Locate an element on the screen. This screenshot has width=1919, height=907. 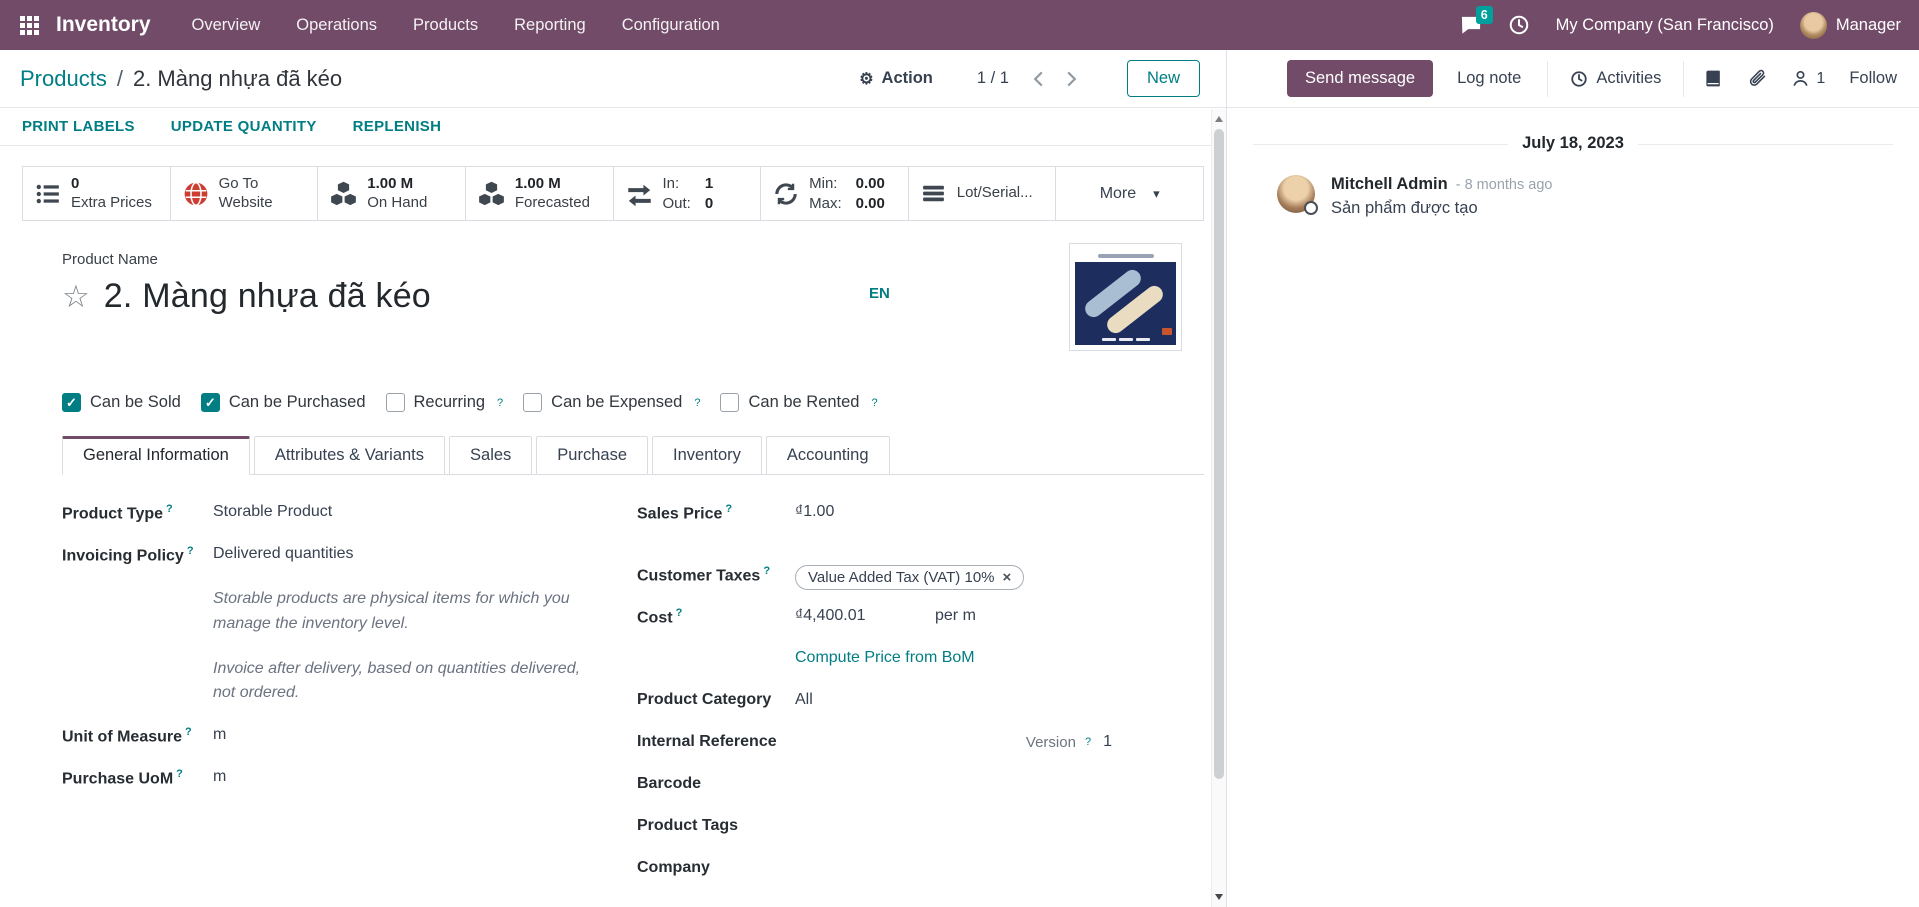
can-be-purchased-label: Can be Purchased is located at coordinates (297, 402).